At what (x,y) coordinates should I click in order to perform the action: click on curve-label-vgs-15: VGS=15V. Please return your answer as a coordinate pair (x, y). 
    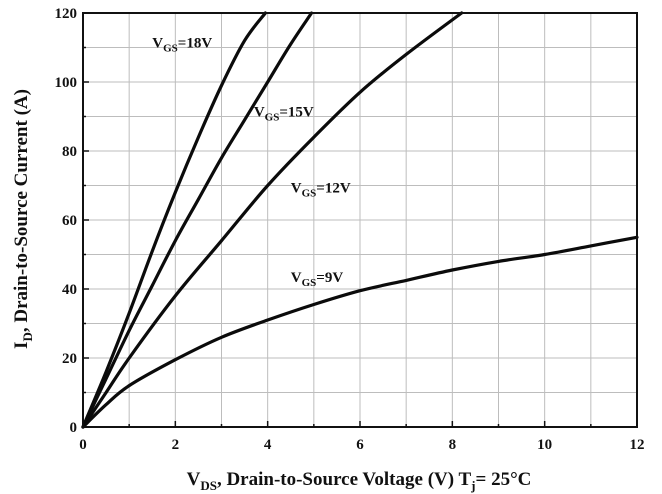
    Looking at the image, I should click on (284, 114).